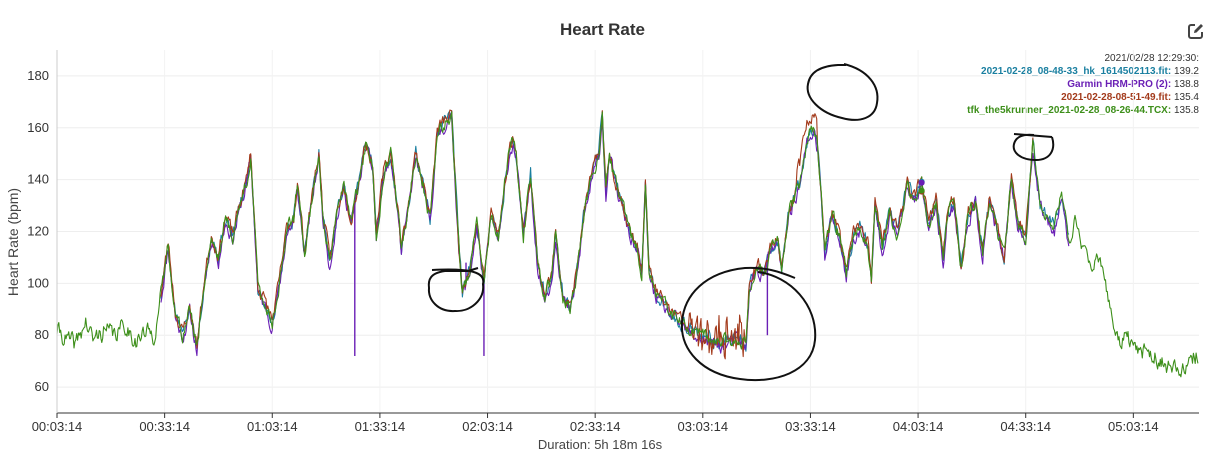  Describe the element at coordinates (38, 179) in the screenshot. I see `y-tick-label: 140` at that location.